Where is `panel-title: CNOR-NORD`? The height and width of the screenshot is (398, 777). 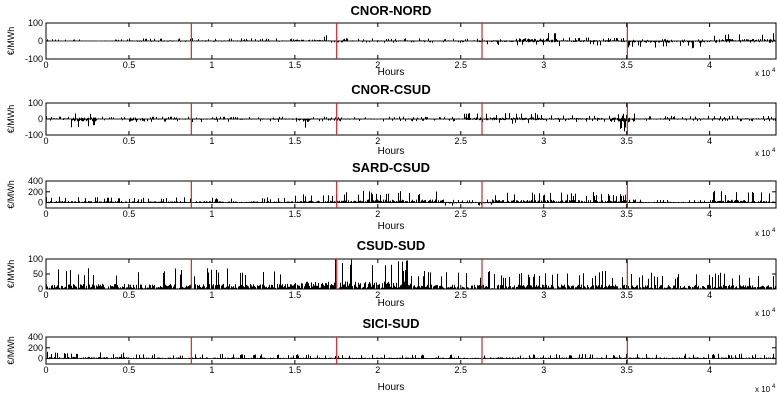 panel-title: CNOR-NORD is located at coordinates (391, 10).